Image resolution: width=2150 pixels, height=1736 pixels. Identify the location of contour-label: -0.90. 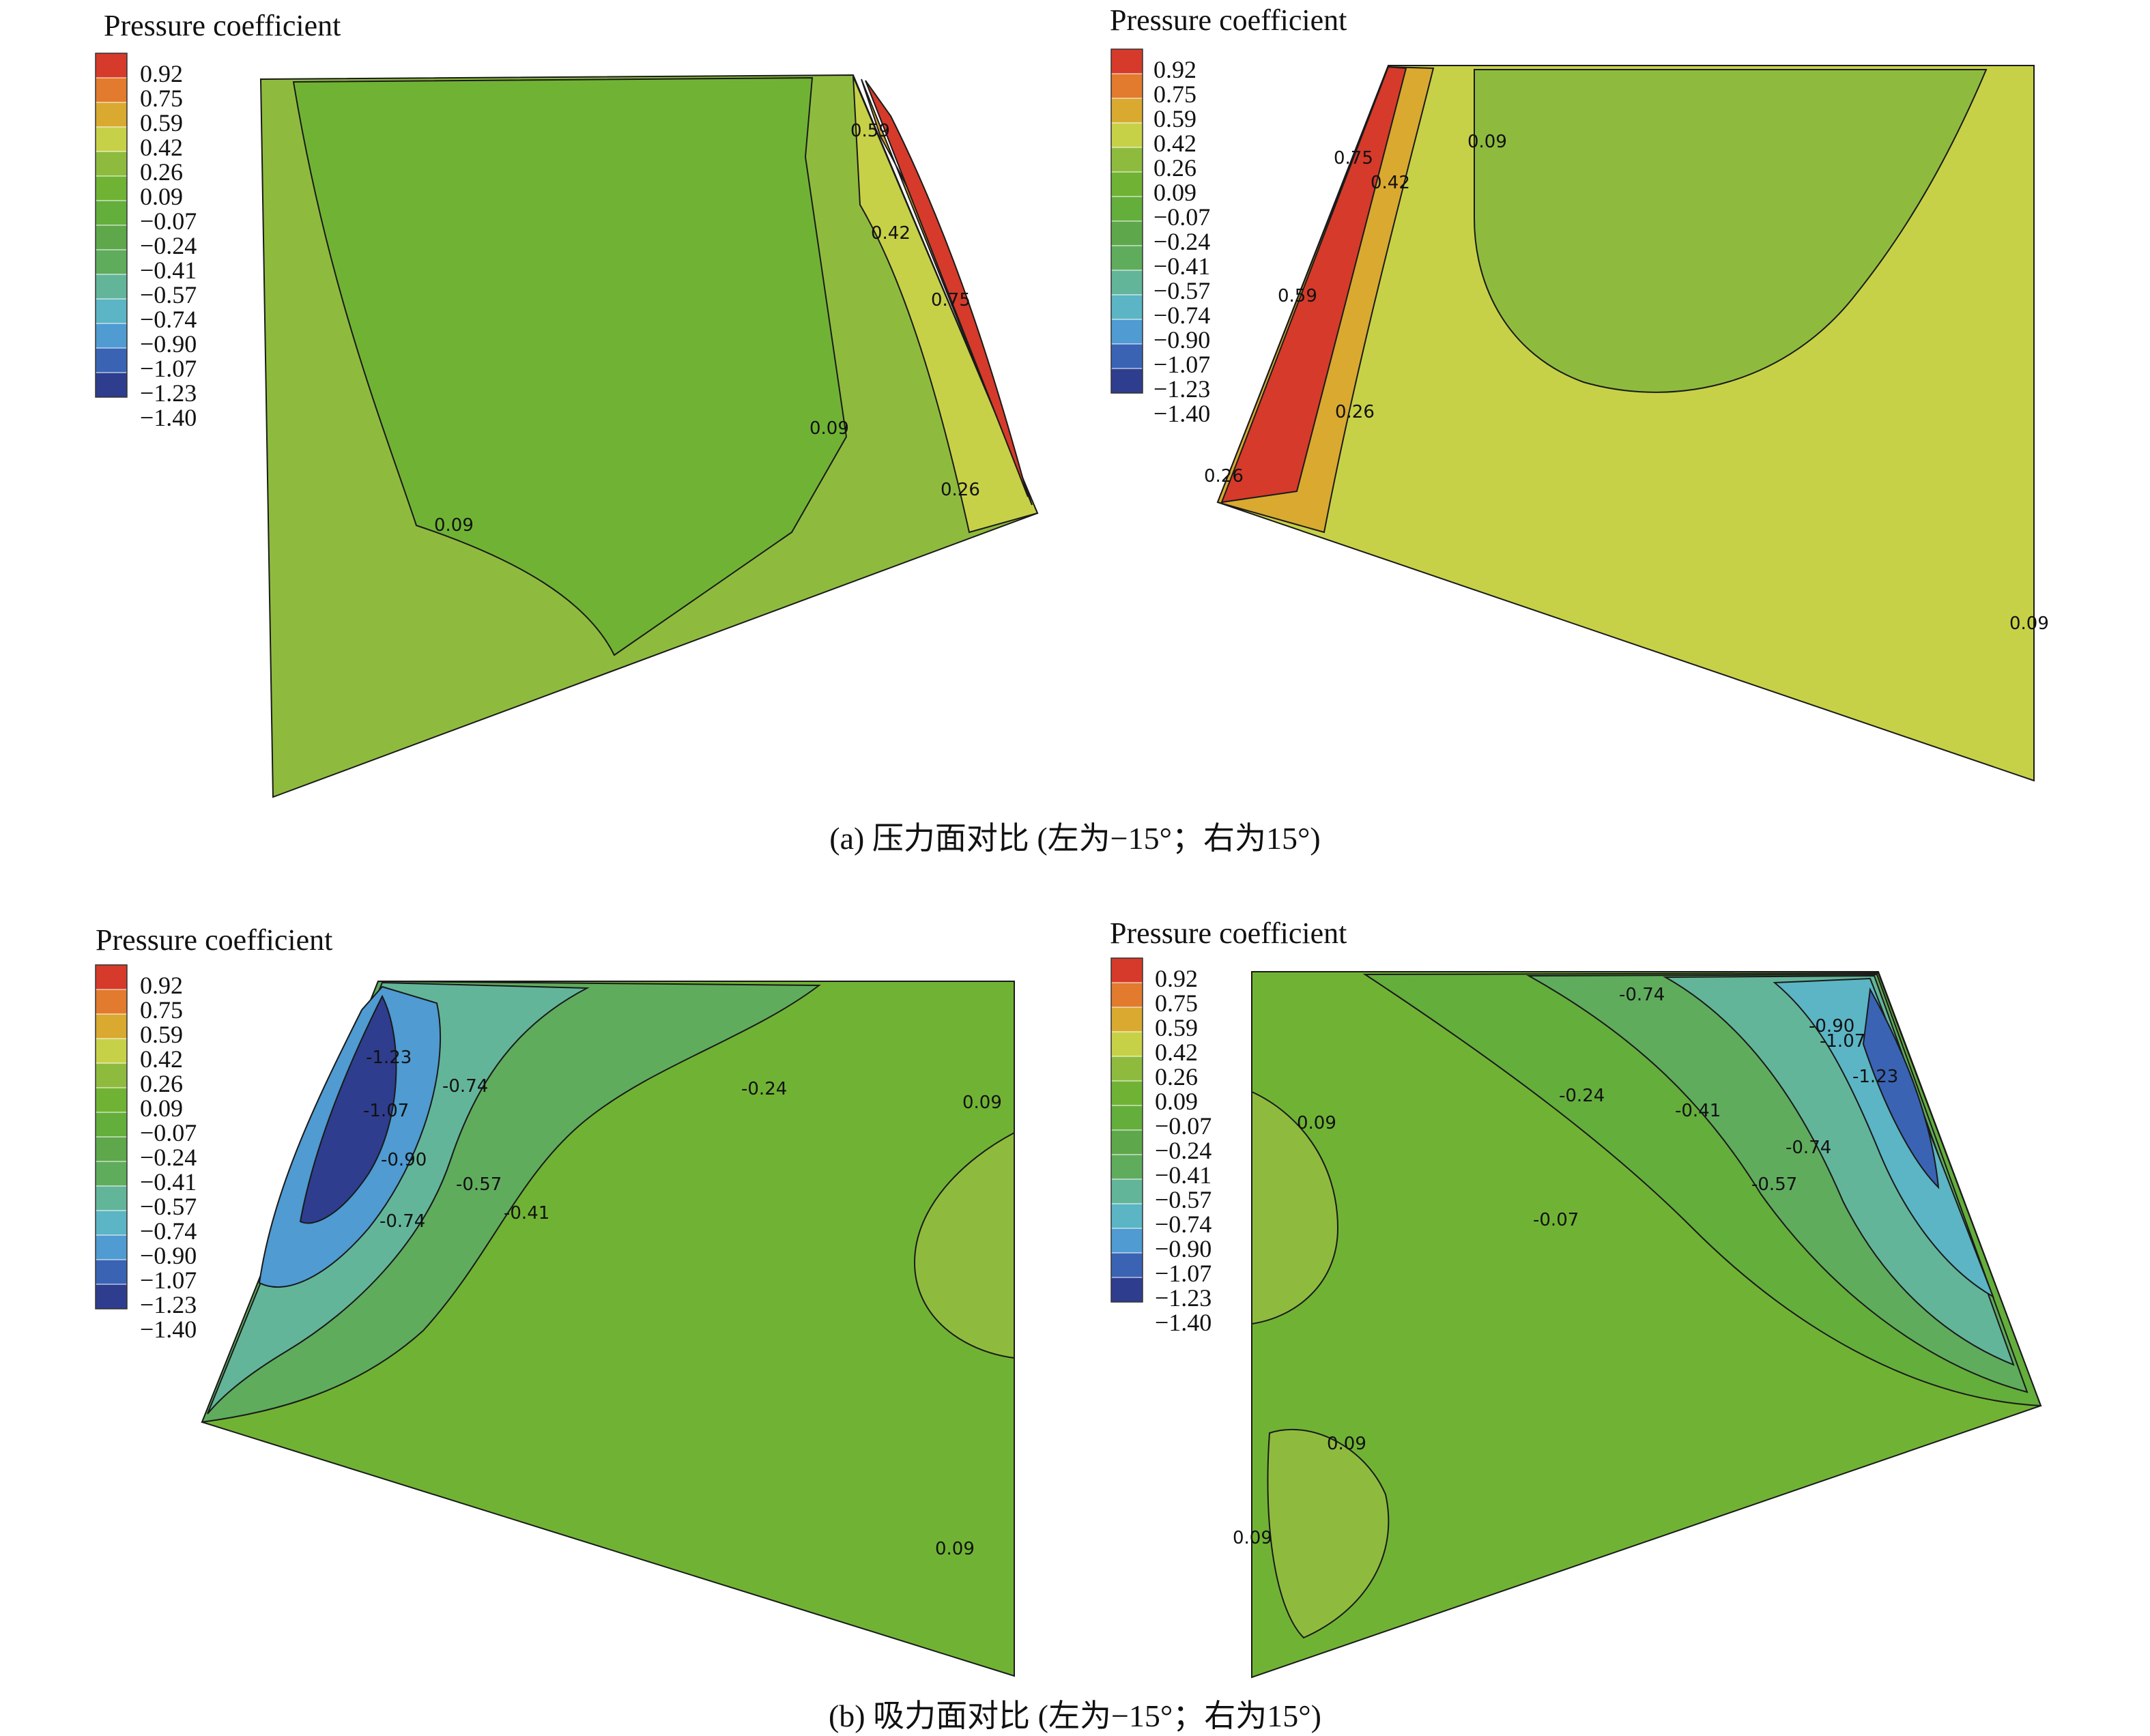
(404, 1160).